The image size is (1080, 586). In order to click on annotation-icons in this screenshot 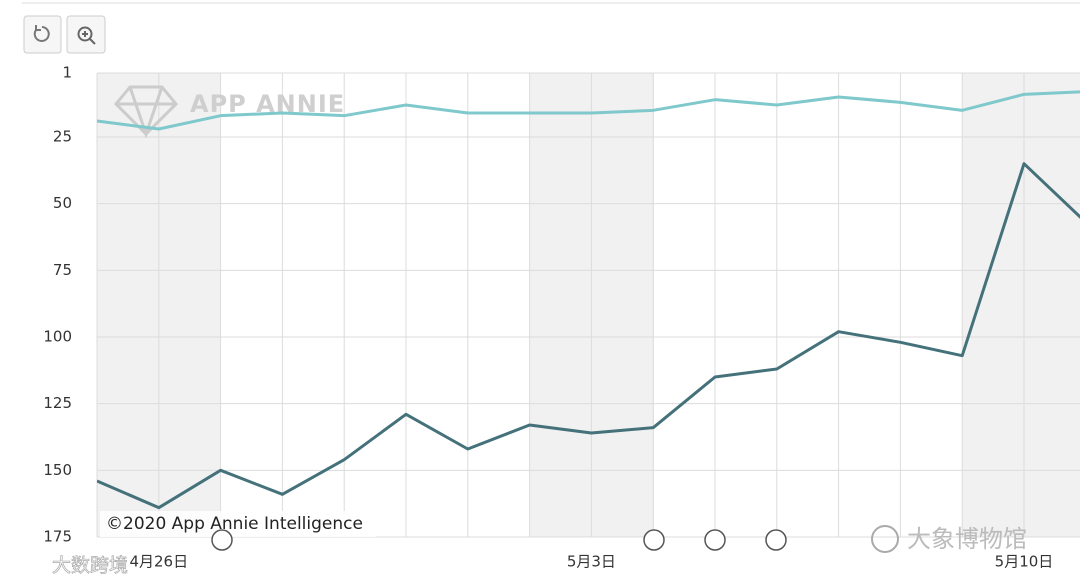, I will do `click(499, 540)`.